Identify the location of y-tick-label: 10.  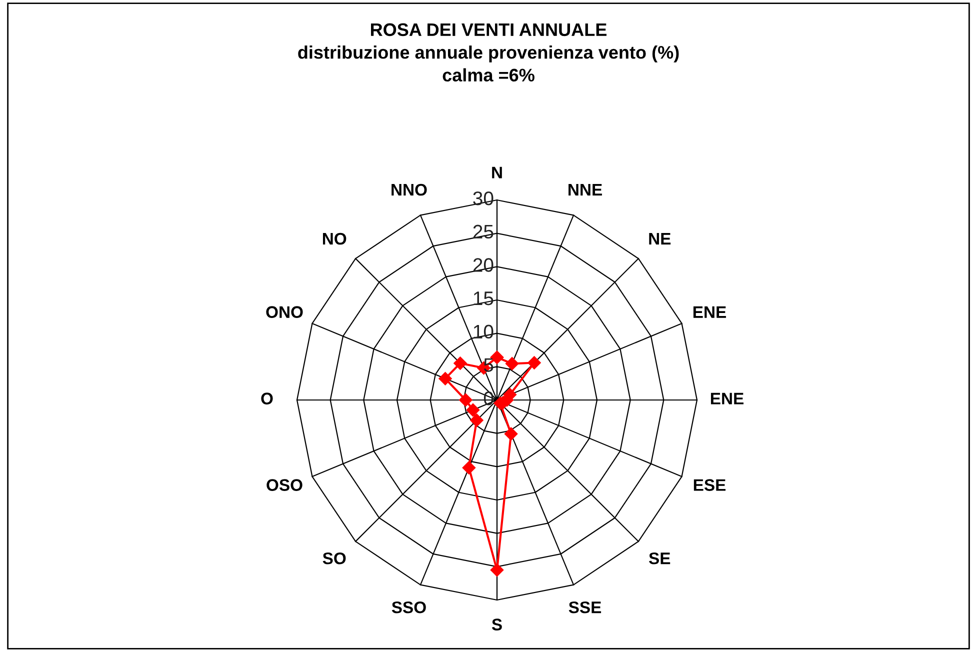
(484, 331).